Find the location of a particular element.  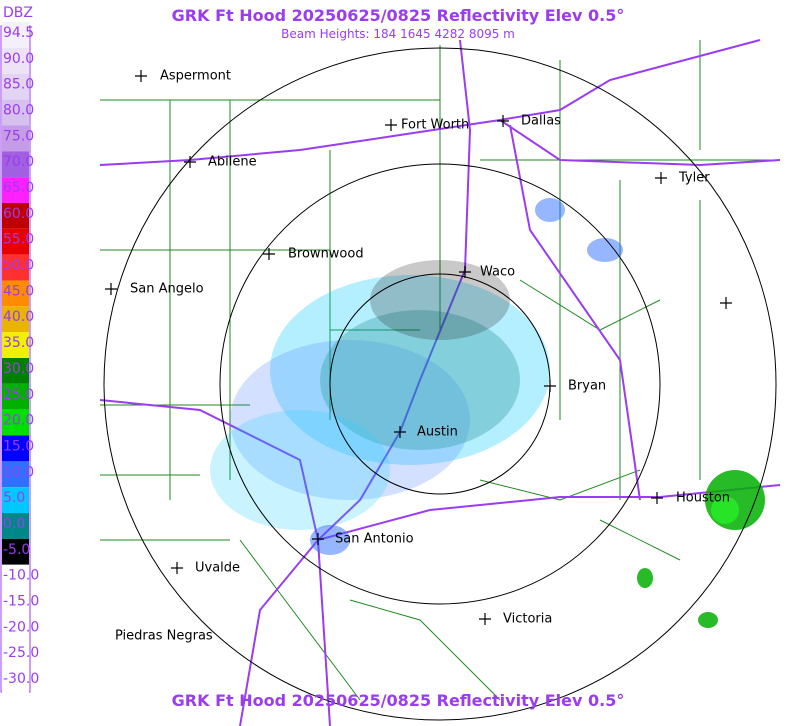

legend-label: 15.0 is located at coordinates (18, 446).